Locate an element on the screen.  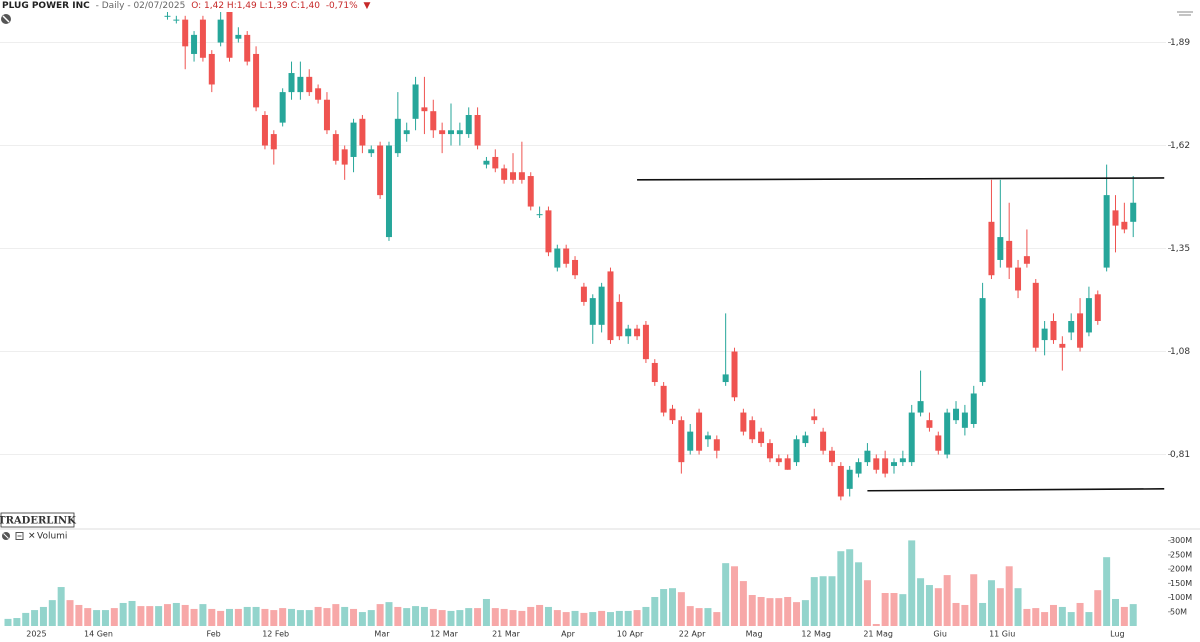
menu-icon is located at coordinates (1185, 13).